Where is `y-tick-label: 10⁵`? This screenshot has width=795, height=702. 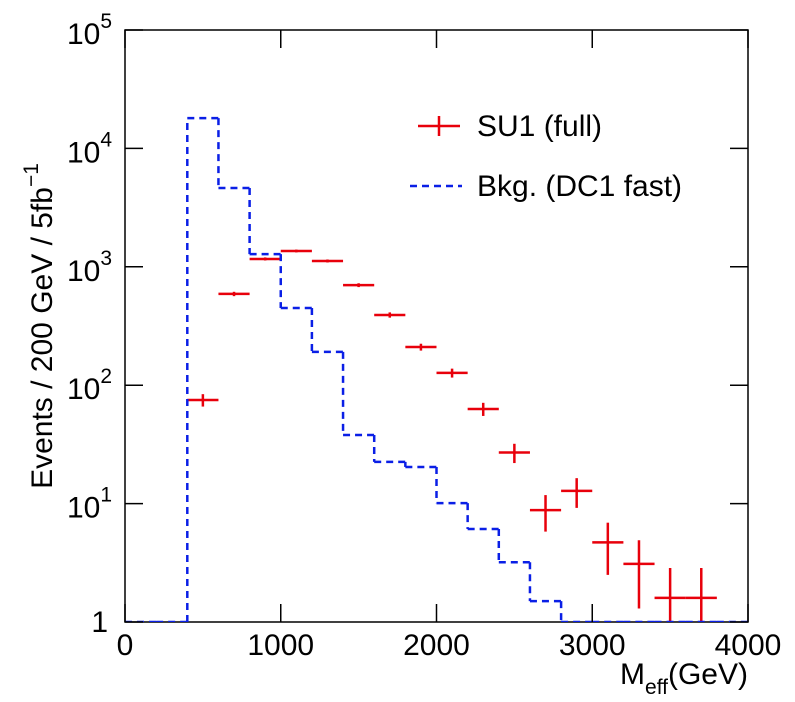 y-tick-label: 10⁵ is located at coordinates (89, 30).